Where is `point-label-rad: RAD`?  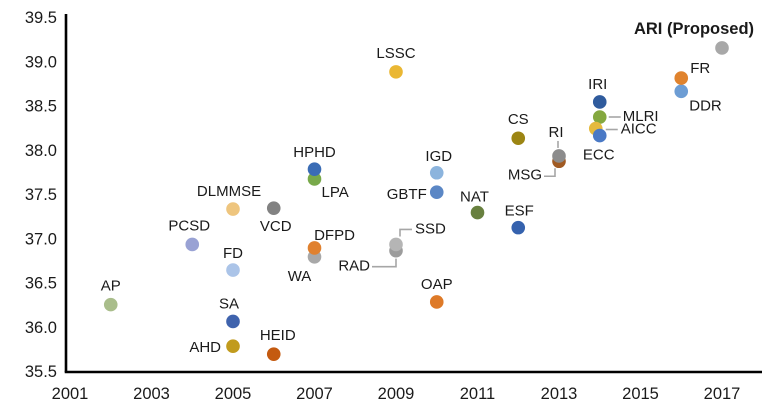
point-label-rad: RAD is located at coordinates (354, 266).